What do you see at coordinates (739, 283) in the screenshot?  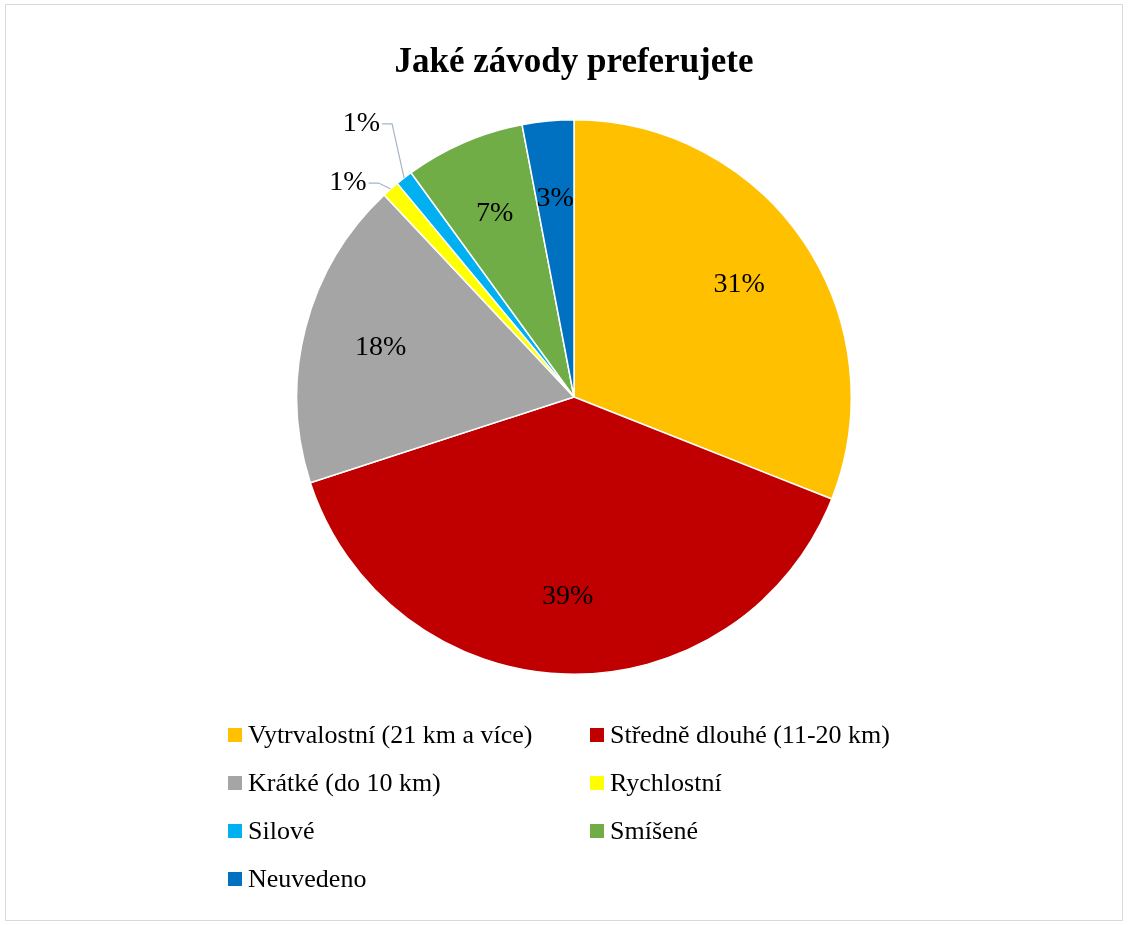 I see `data-label: 31%` at bounding box center [739, 283].